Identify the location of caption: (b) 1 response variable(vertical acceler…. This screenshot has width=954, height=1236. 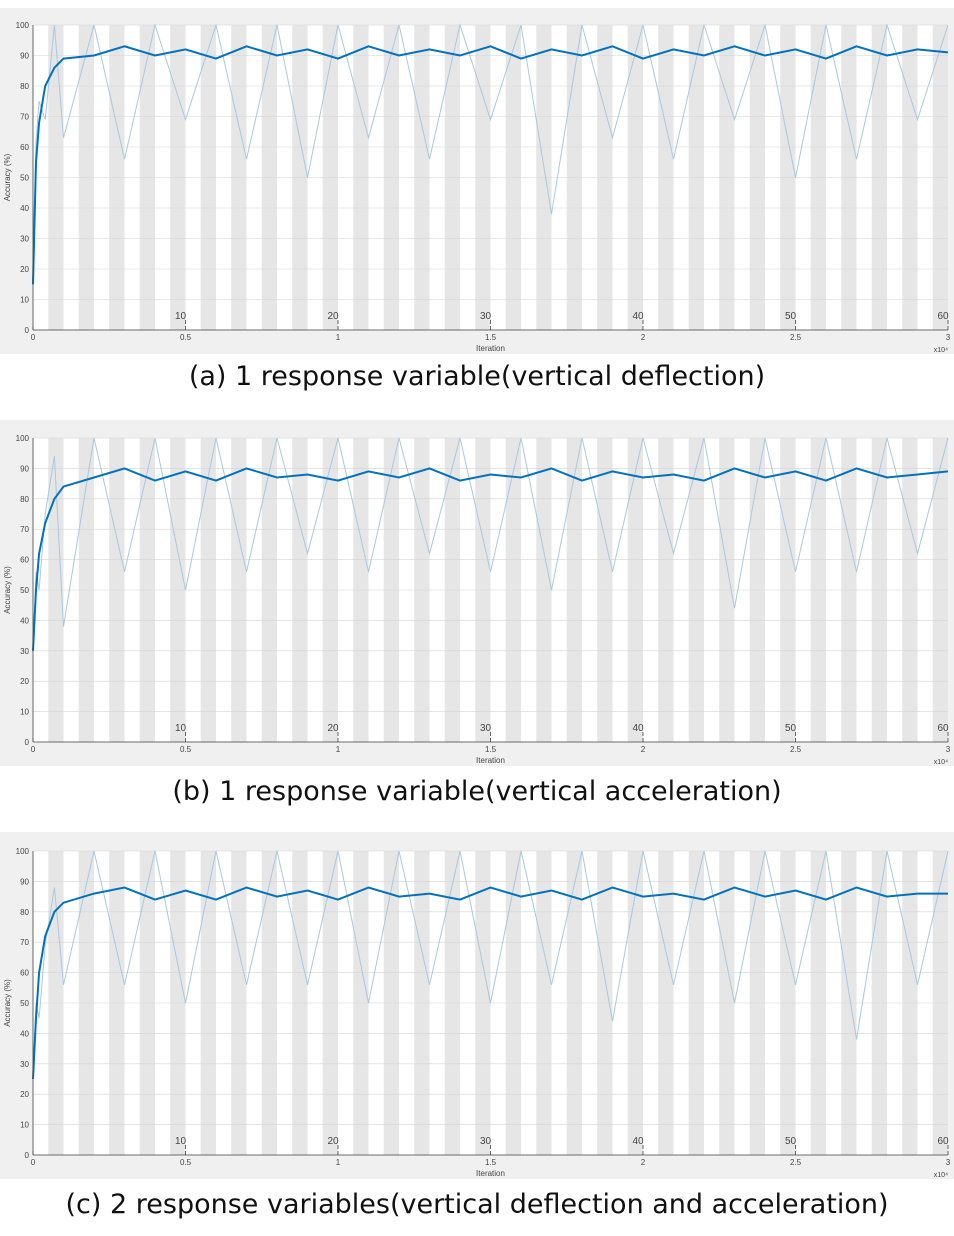
(476, 791).